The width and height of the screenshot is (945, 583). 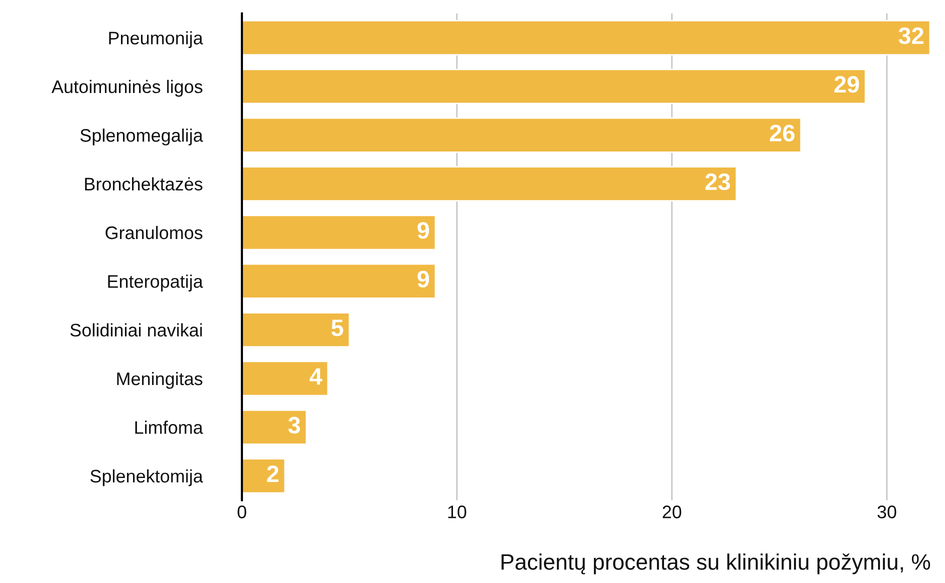 I want to click on y-tick-label: Limfoma, so click(x=169, y=427).